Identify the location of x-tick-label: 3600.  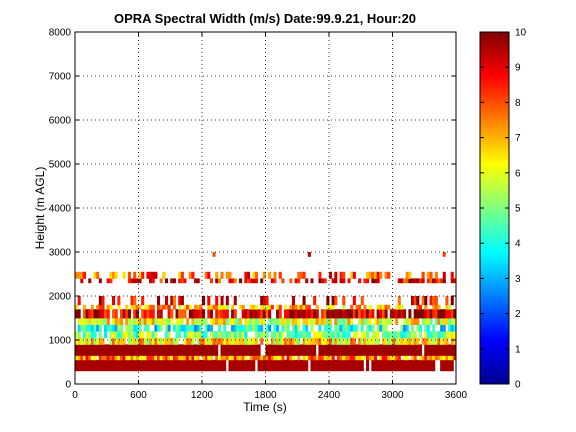
(456, 395).